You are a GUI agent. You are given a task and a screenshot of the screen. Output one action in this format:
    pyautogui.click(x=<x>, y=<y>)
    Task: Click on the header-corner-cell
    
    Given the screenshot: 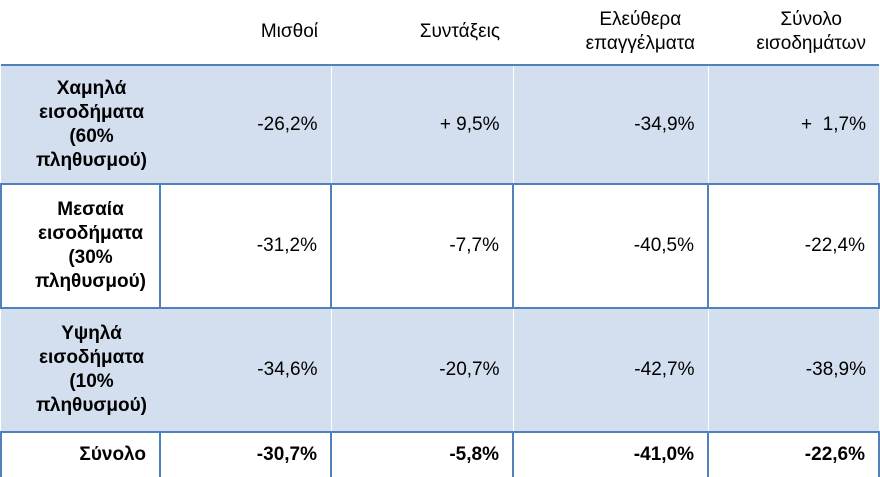 What is the action you would take?
    pyautogui.click(x=80, y=33)
    